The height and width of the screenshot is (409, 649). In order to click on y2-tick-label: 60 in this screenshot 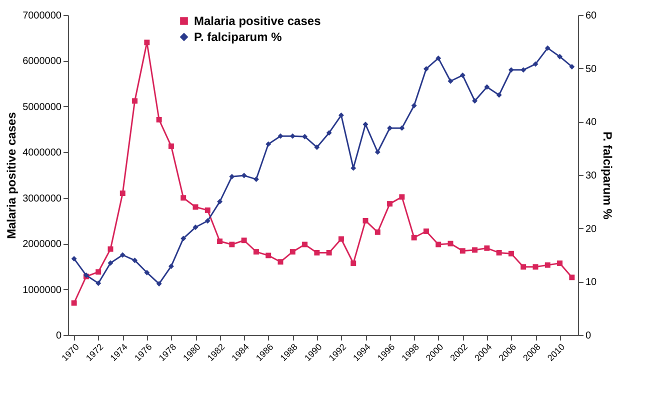, I will do `click(592, 16)`.